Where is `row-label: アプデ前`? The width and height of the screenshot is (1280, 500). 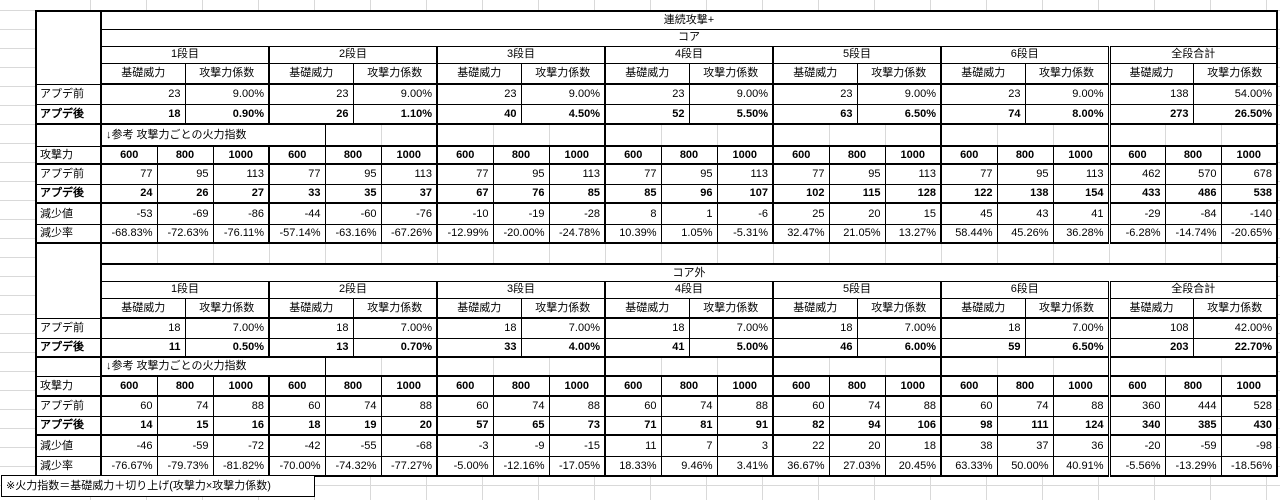 row-label: アプデ前 is located at coordinates (68, 174).